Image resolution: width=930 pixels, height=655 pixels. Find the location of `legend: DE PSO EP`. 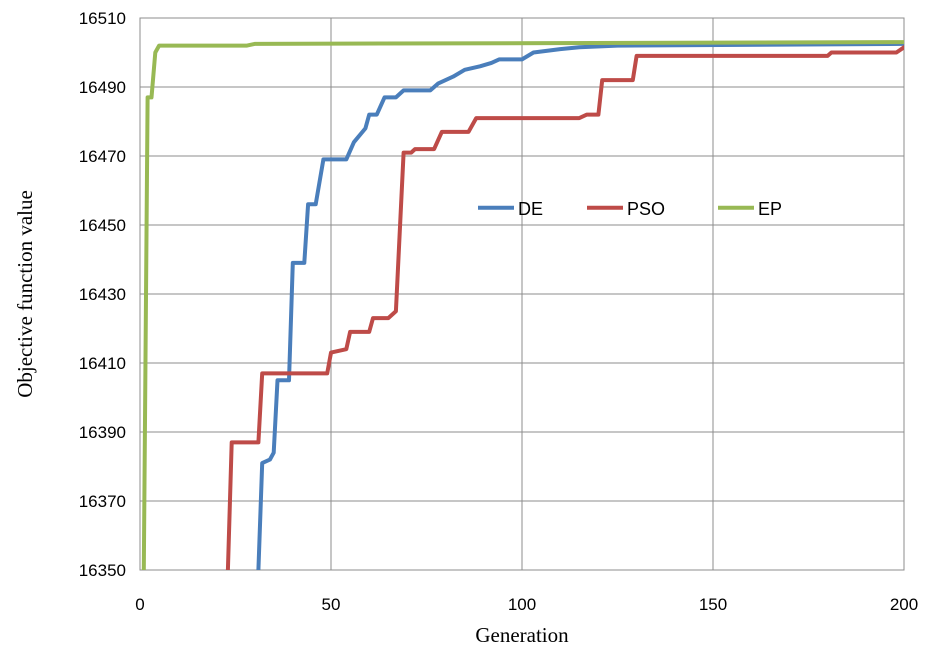

legend: DE PSO EP is located at coordinates (630, 209).